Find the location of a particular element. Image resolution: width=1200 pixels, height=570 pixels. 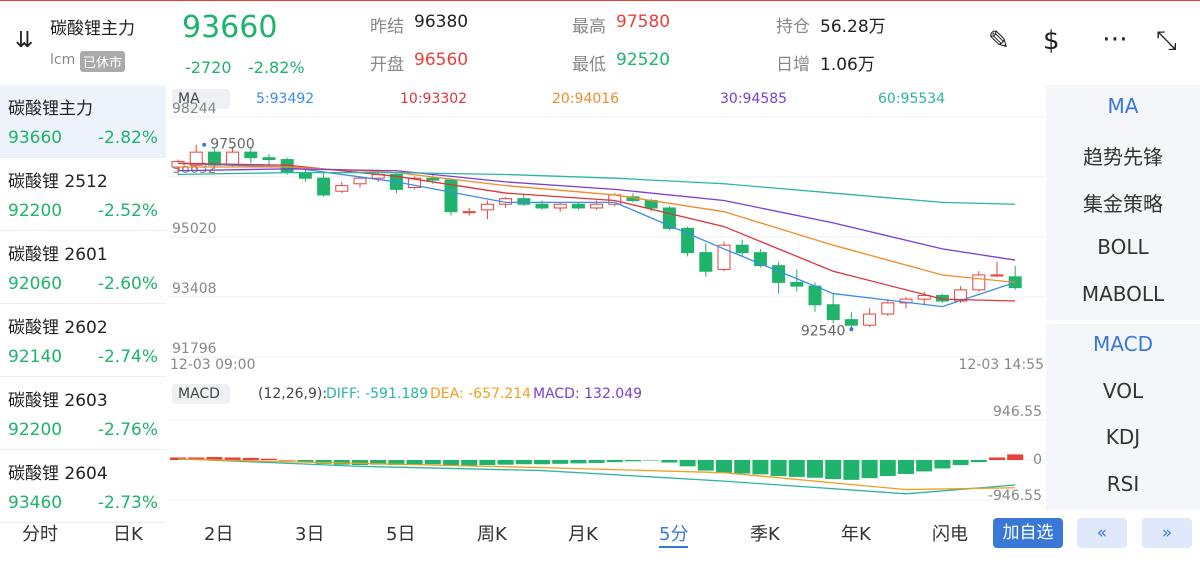

contract-name: 碳酸锂主力 is located at coordinates (50, 109).